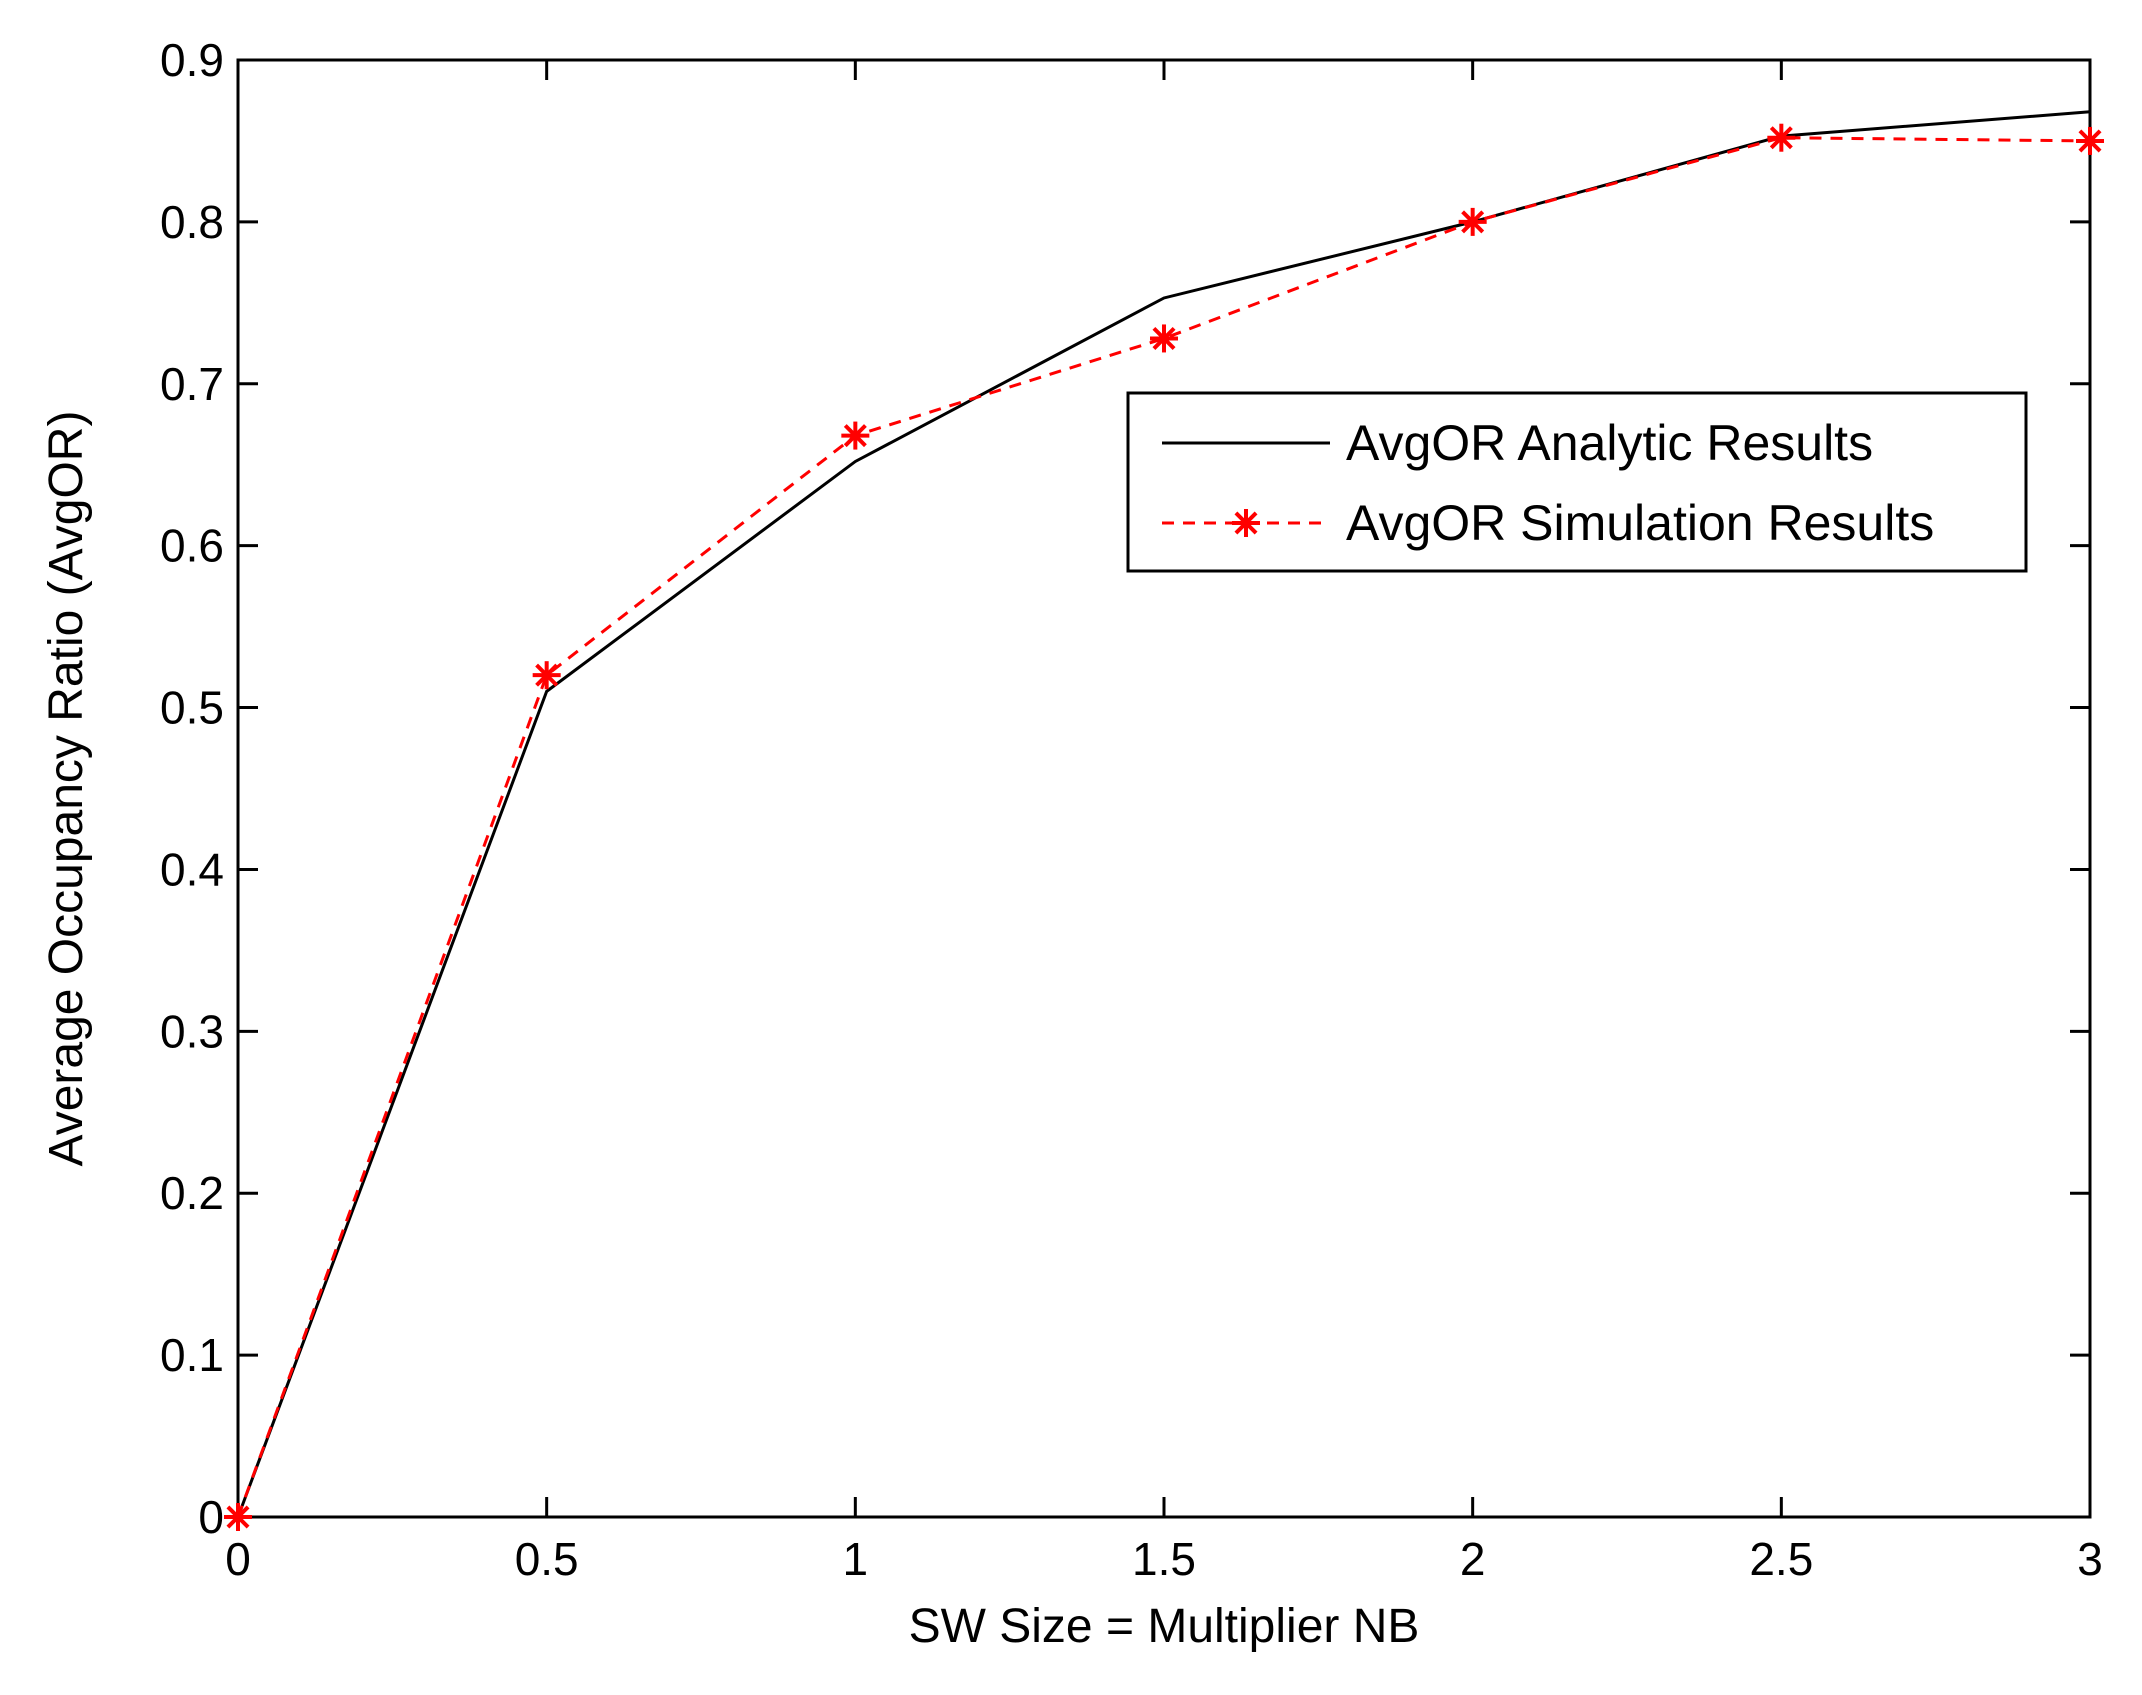  What do you see at coordinates (192, 1031) in the screenshot?
I see `y-tick-label: 0.3` at bounding box center [192, 1031].